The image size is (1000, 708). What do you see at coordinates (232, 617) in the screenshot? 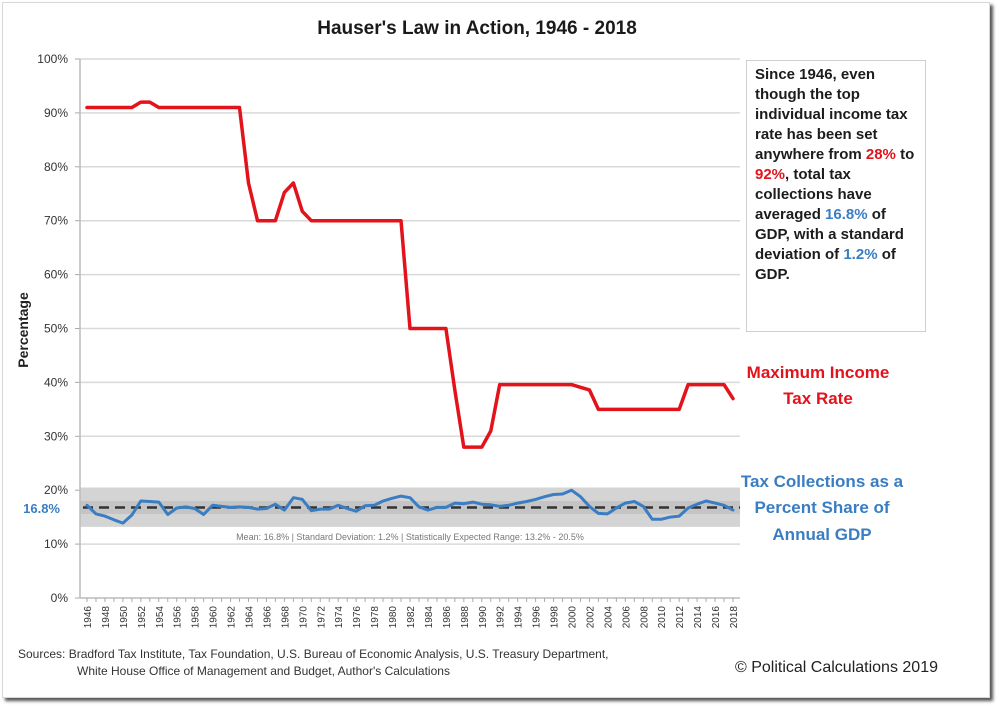
I see `x-tick-label: 1962` at bounding box center [232, 617].